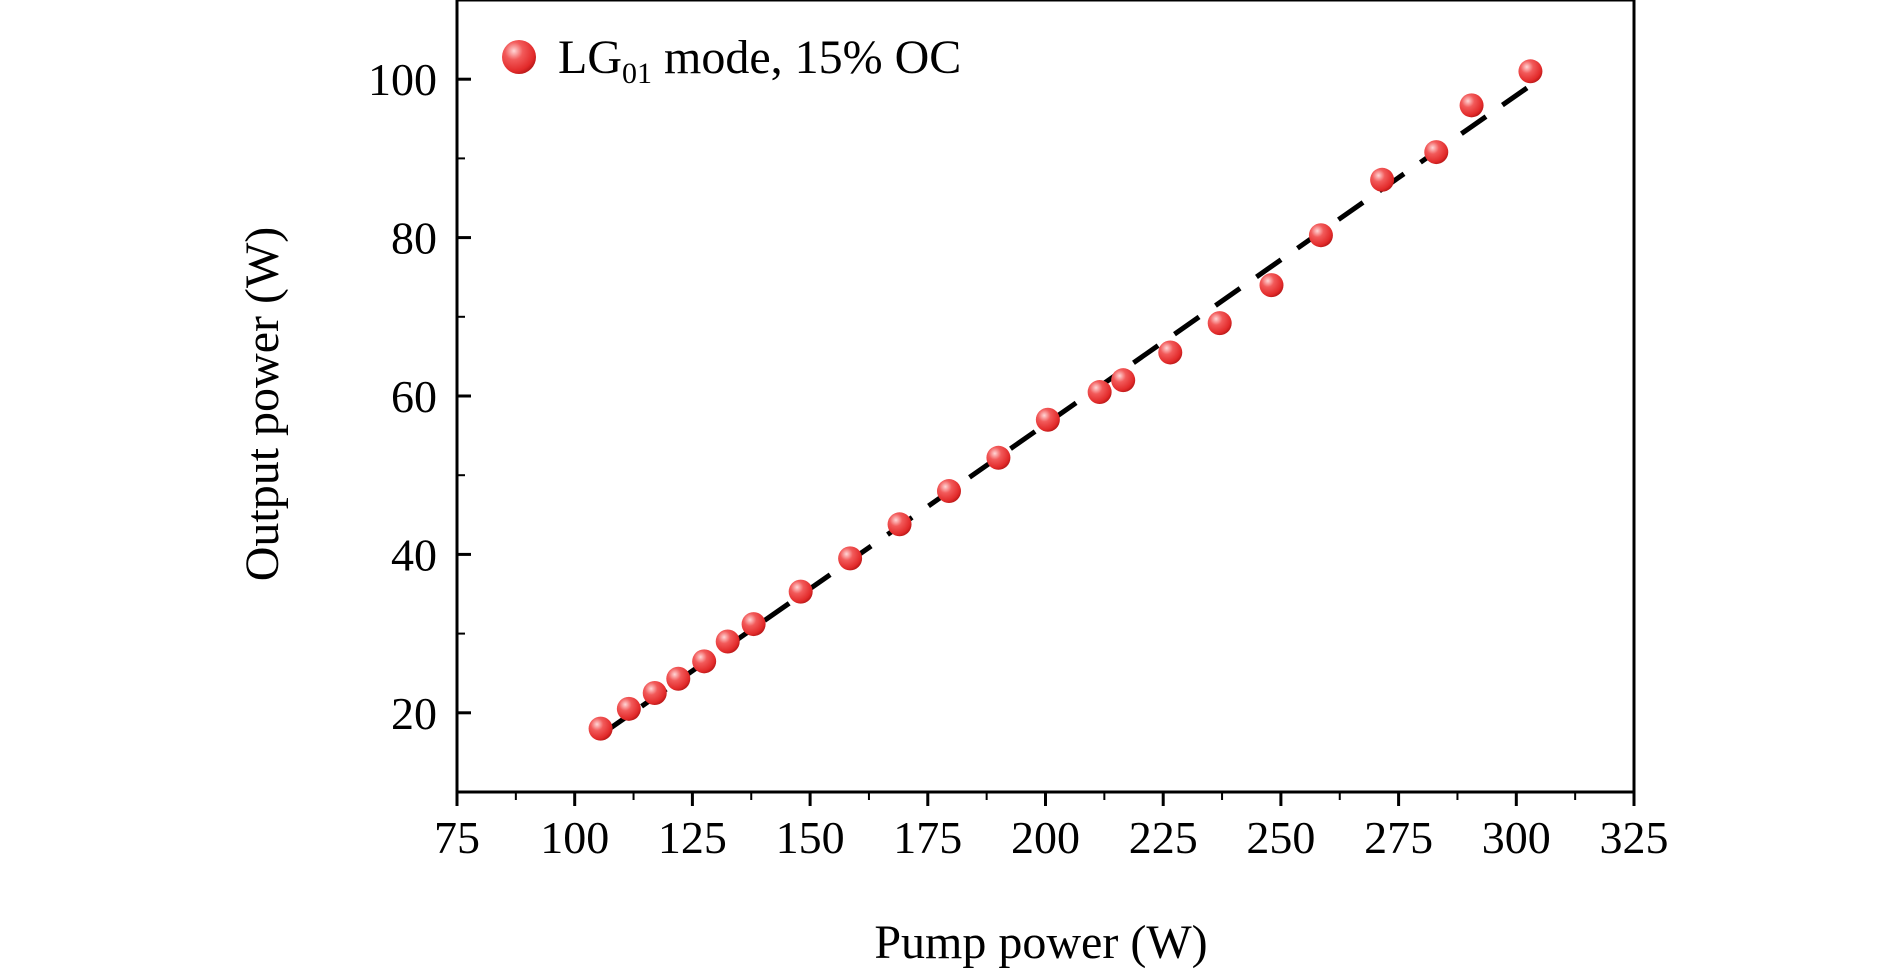  Describe the element at coordinates (1280, 837) in the screenshot. I see `x-tick-label: 250` at that location.